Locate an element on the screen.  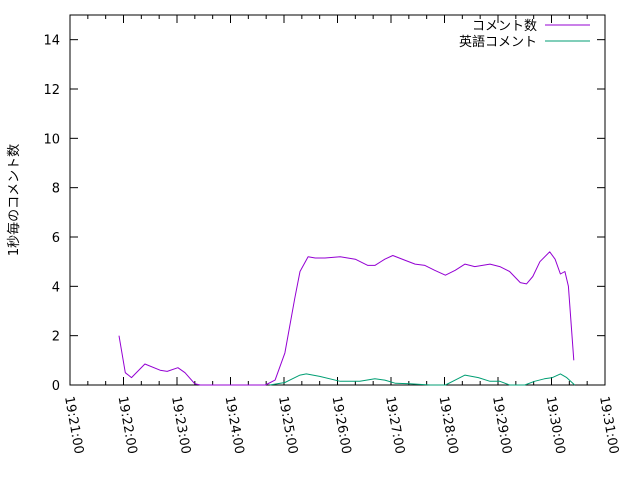
y-tick-label: 4 is located at coordinates (56, 287).